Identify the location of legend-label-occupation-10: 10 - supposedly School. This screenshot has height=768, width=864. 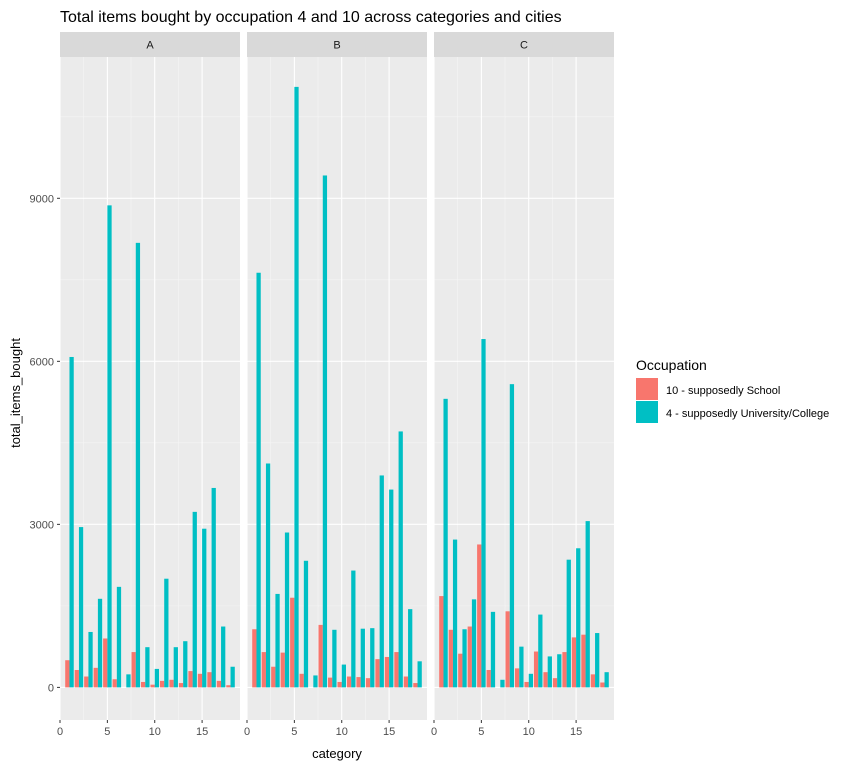
(723, 391).